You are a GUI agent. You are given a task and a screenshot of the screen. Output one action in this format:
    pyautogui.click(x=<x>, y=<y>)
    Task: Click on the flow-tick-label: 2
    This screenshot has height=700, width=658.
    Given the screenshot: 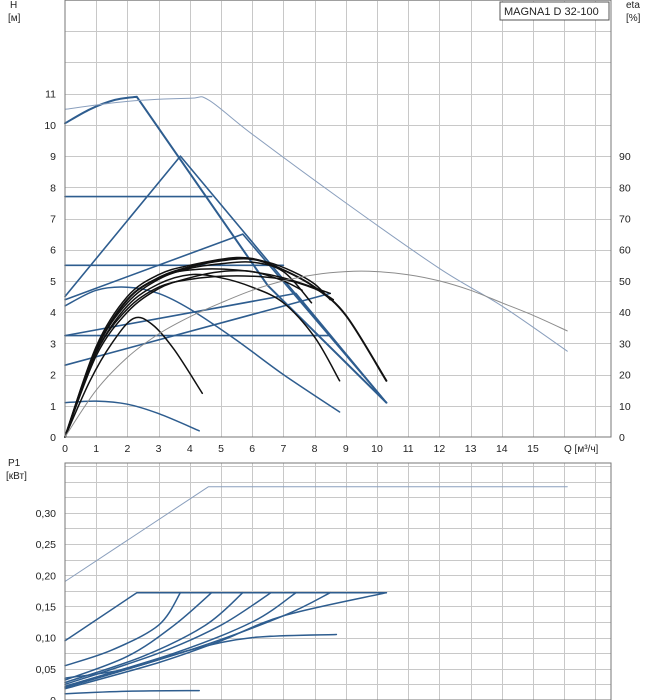 What is the action you would take?
    pyautogui.click(x=127, y=449)
    